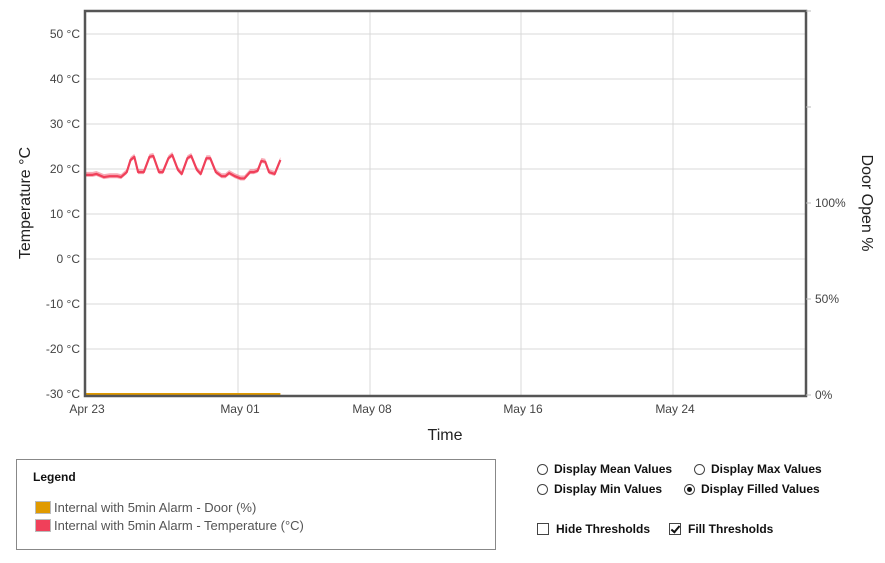 The image size is (885, 563). Describe the element at coordinates (155, 507) in the screenshot. I see `legend-label: Internal with 5min Alarm - Door (%)` at that location.